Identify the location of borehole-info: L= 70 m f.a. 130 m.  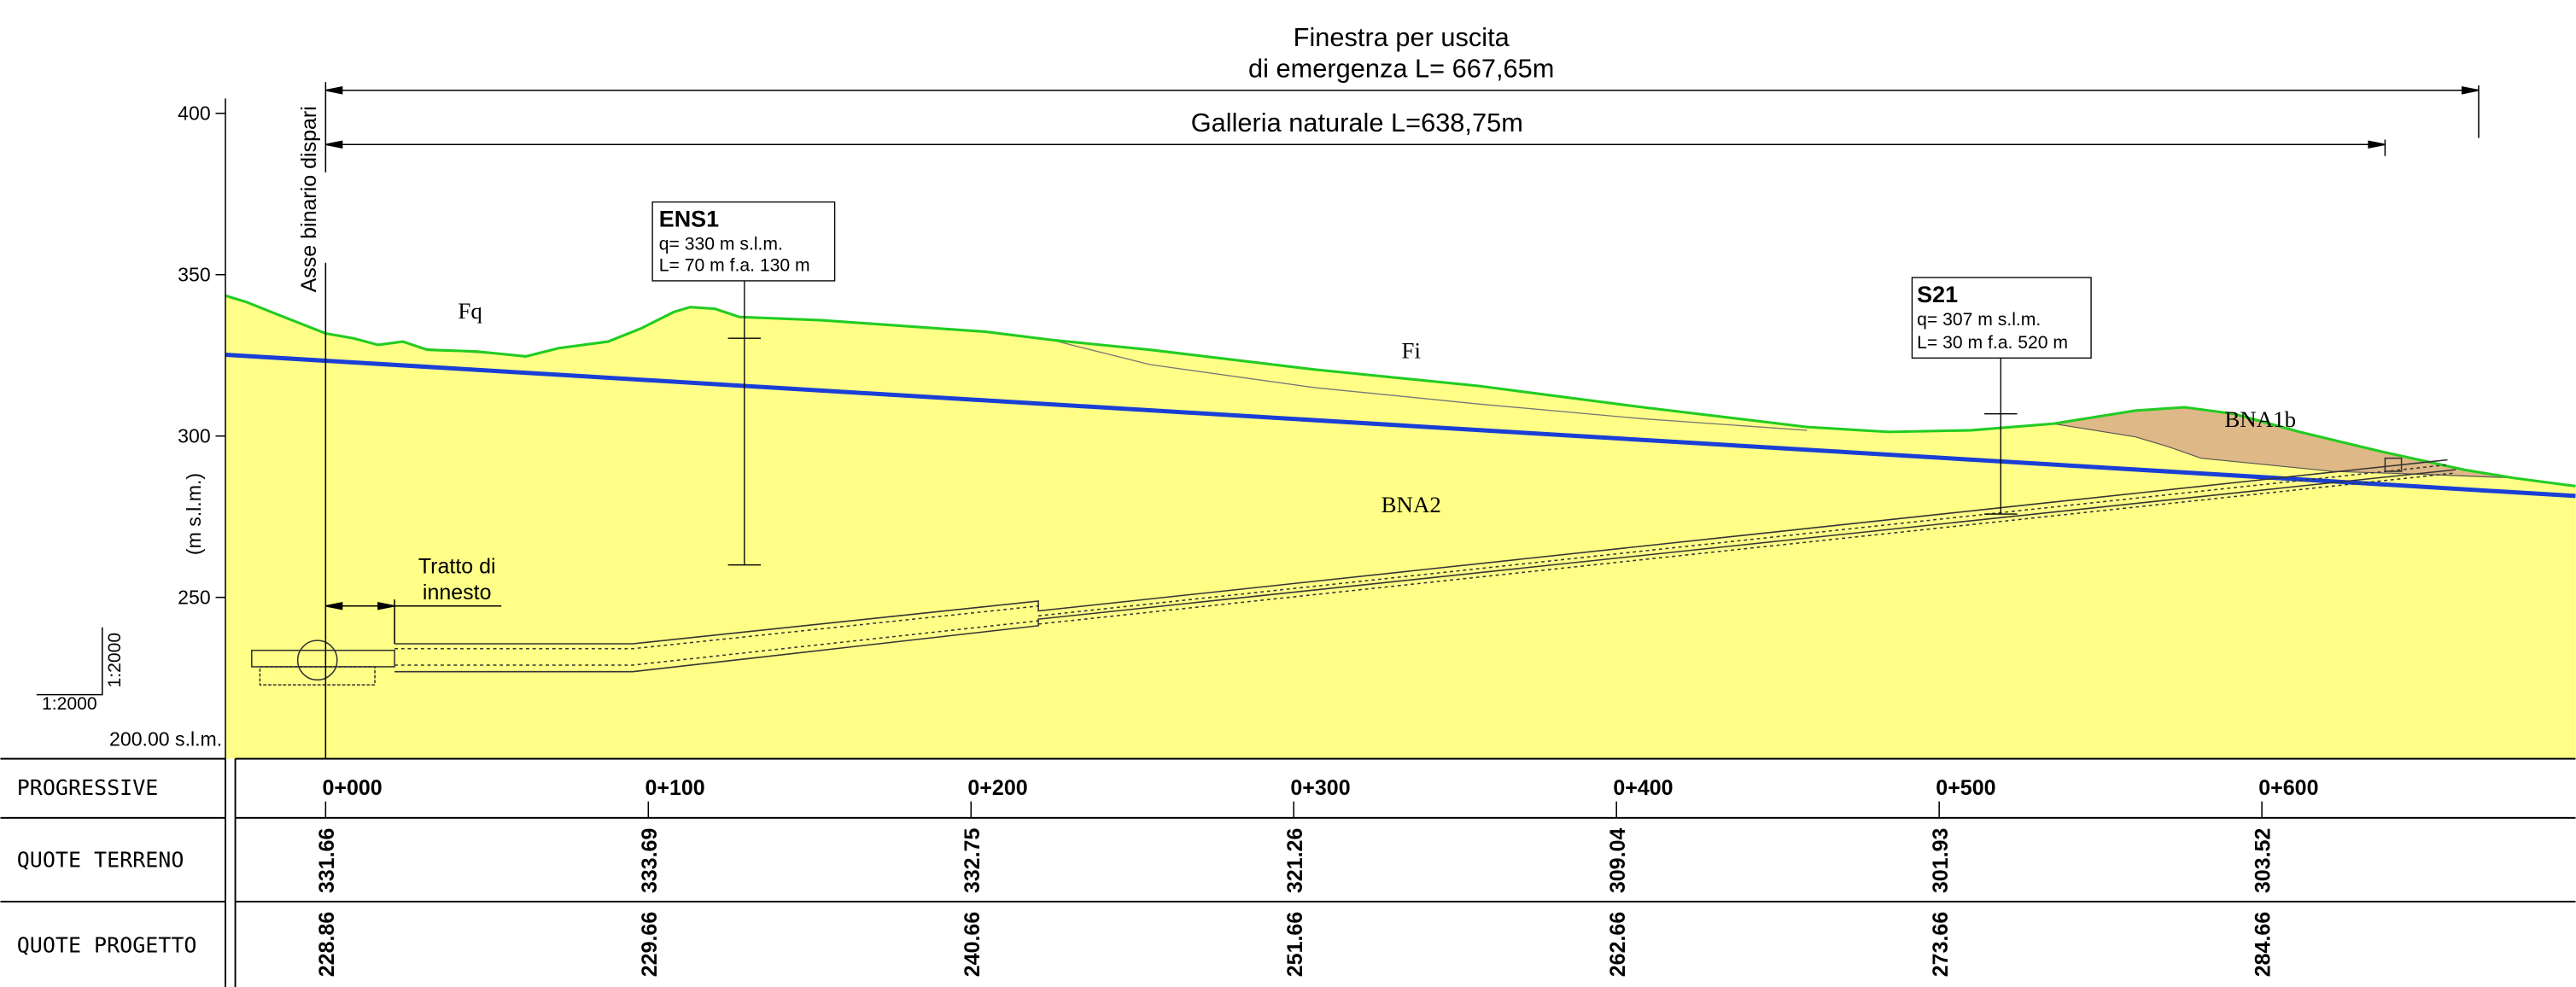
(734, 265).